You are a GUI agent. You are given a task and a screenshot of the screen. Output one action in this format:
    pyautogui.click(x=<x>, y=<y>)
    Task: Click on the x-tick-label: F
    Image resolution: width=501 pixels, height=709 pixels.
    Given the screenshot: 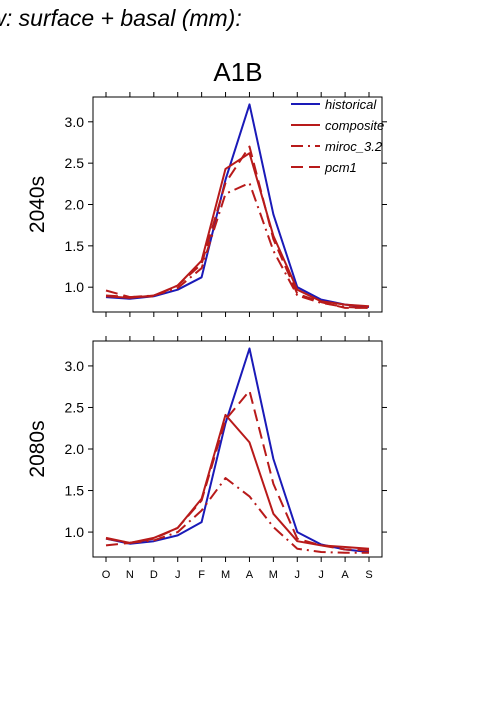 What is the action you would take?
    pyautogui.click(x=201, y=575)
    